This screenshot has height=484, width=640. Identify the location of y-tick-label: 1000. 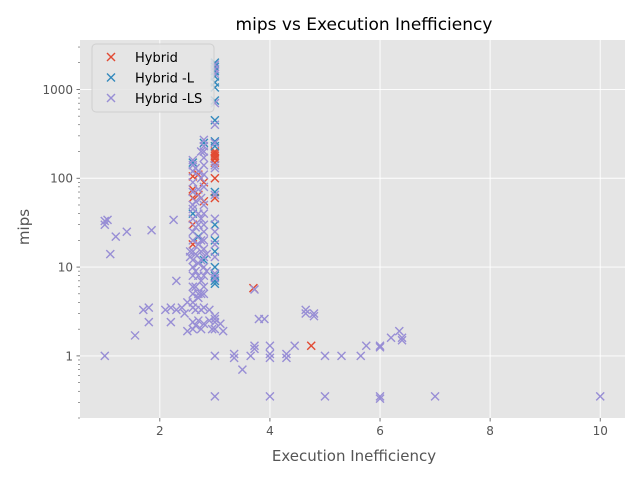
(57, 90).